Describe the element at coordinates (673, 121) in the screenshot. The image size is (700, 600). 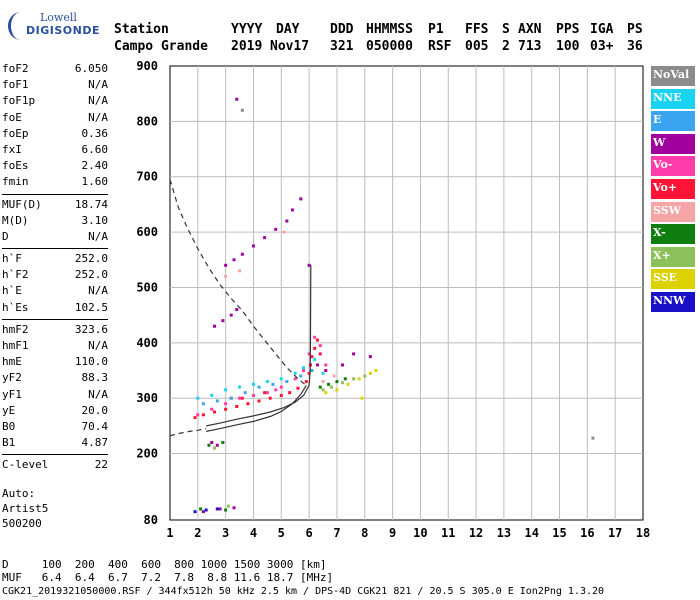
I see `legend-item-e: E` at that location.